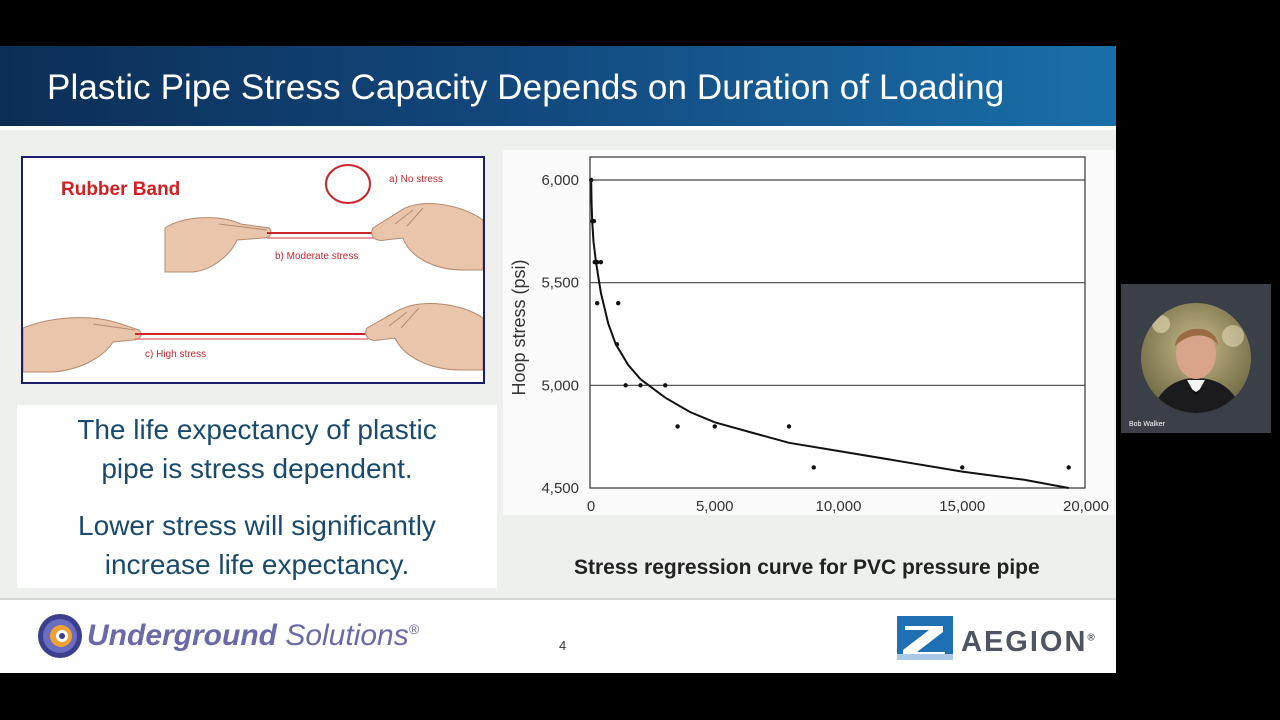 This screenshot has height=720, width=1280. Describe the element at coordinates (558, 635) in the screenshot. I see `slide-footer: Underground Solutions® 4 AEGION®` at that location.